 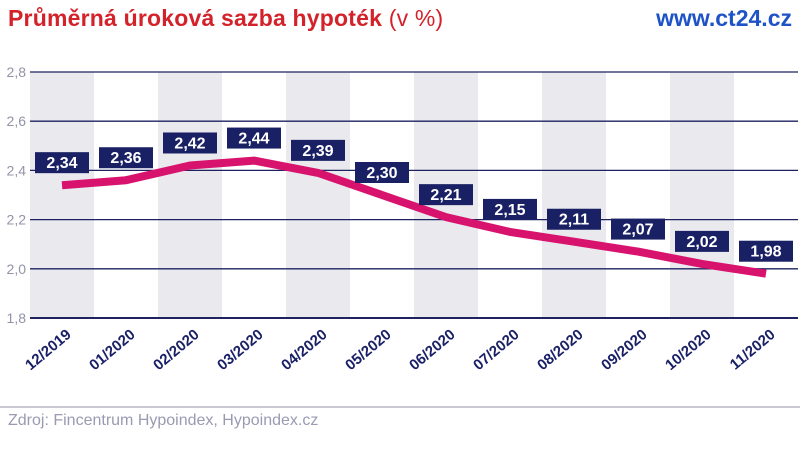 I want to click on x-tick-label: 04/2020, so click(x=304, y=350).